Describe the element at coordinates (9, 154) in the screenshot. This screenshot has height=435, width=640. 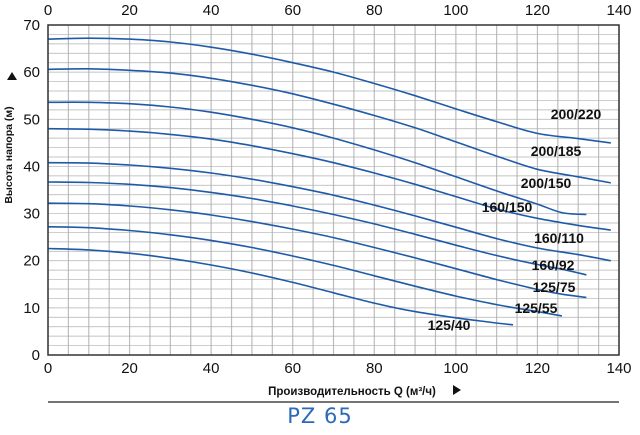
I see `y-axis-label: Высота напора (м)` at that location.